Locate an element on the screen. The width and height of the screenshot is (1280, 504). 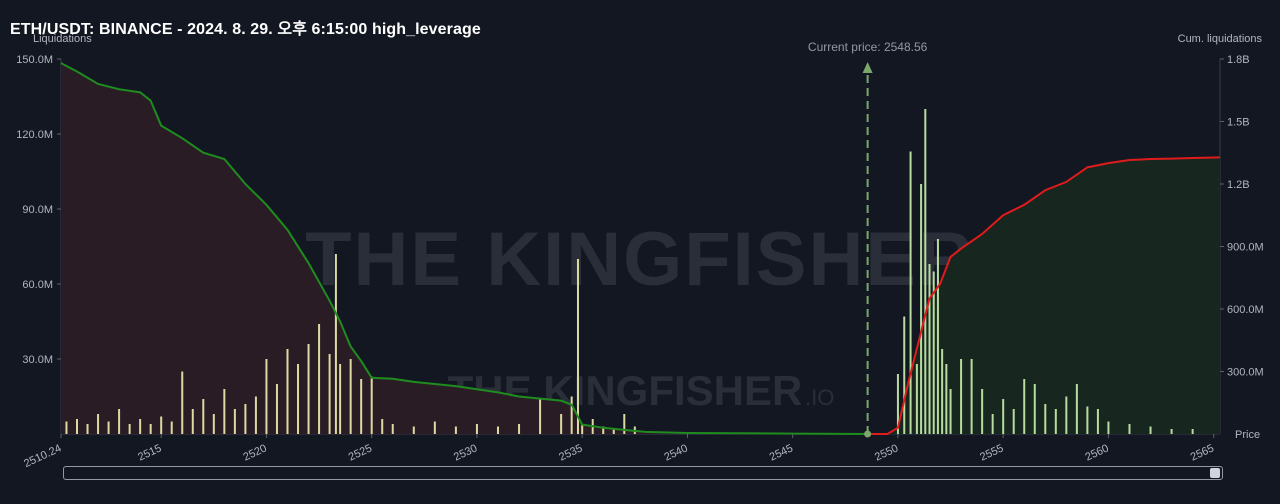
scrollbar-handle is located at coordinates (1215, 473).